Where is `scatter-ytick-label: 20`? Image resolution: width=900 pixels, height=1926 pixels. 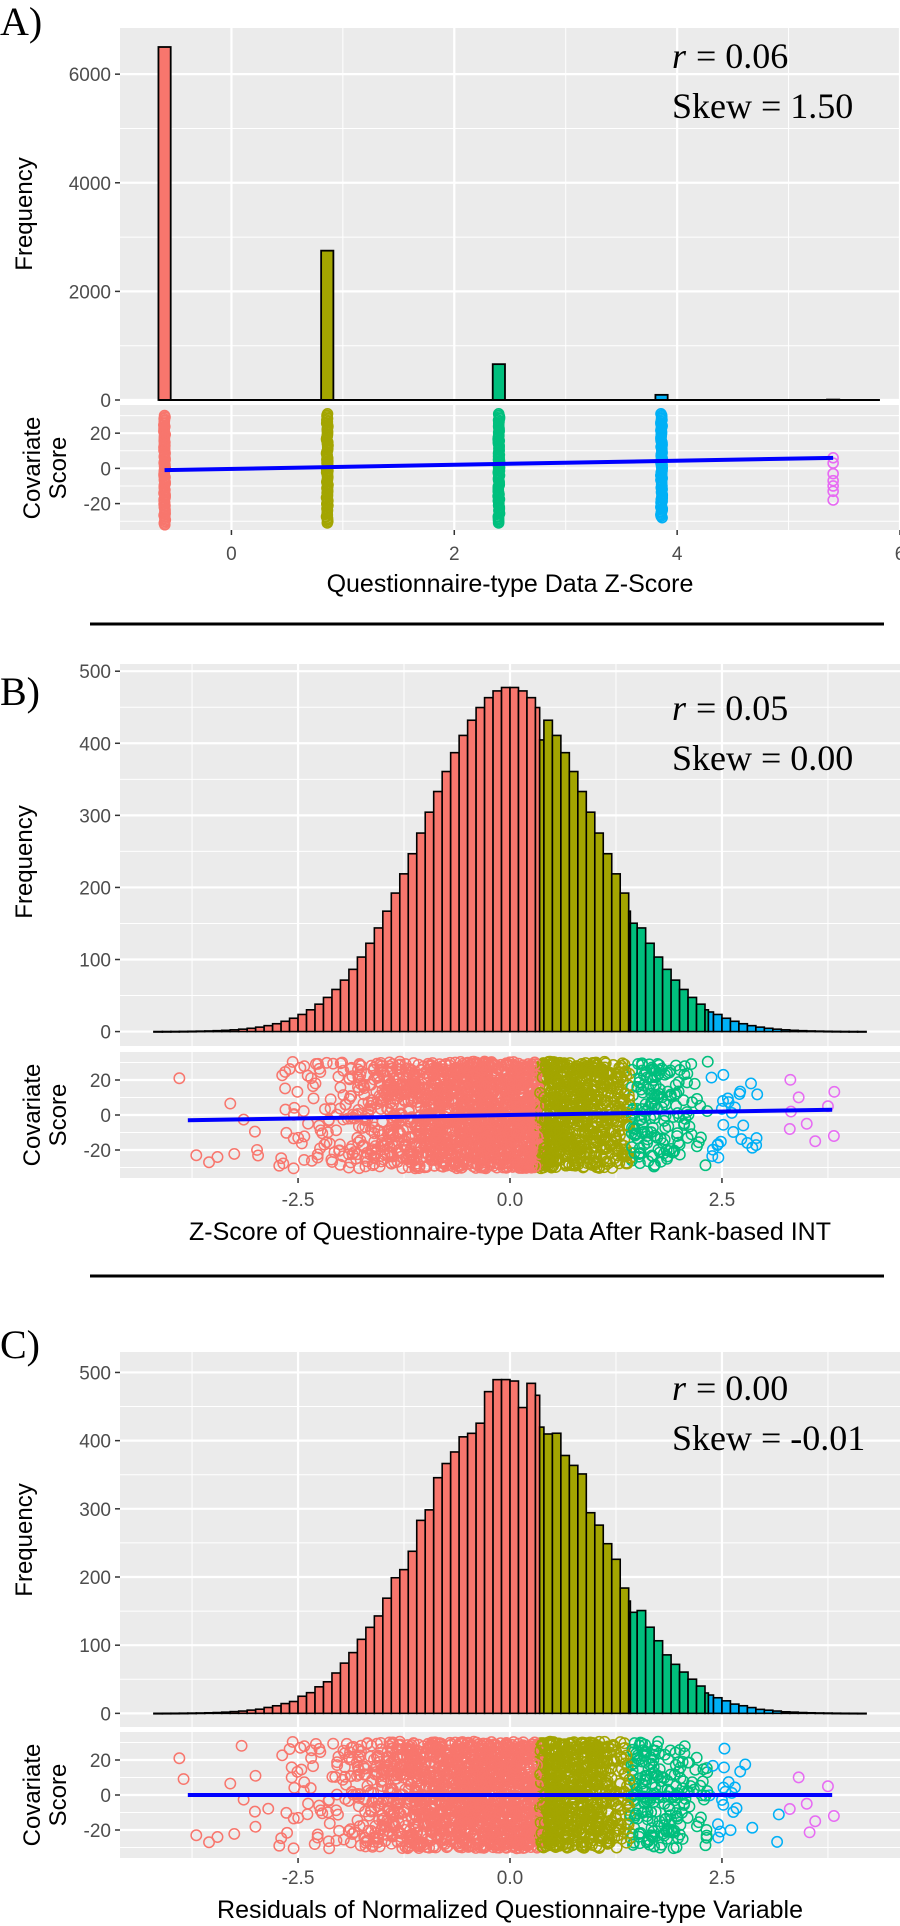 scatter-ytick-label: 20 is located at coordinates (100, 1081).